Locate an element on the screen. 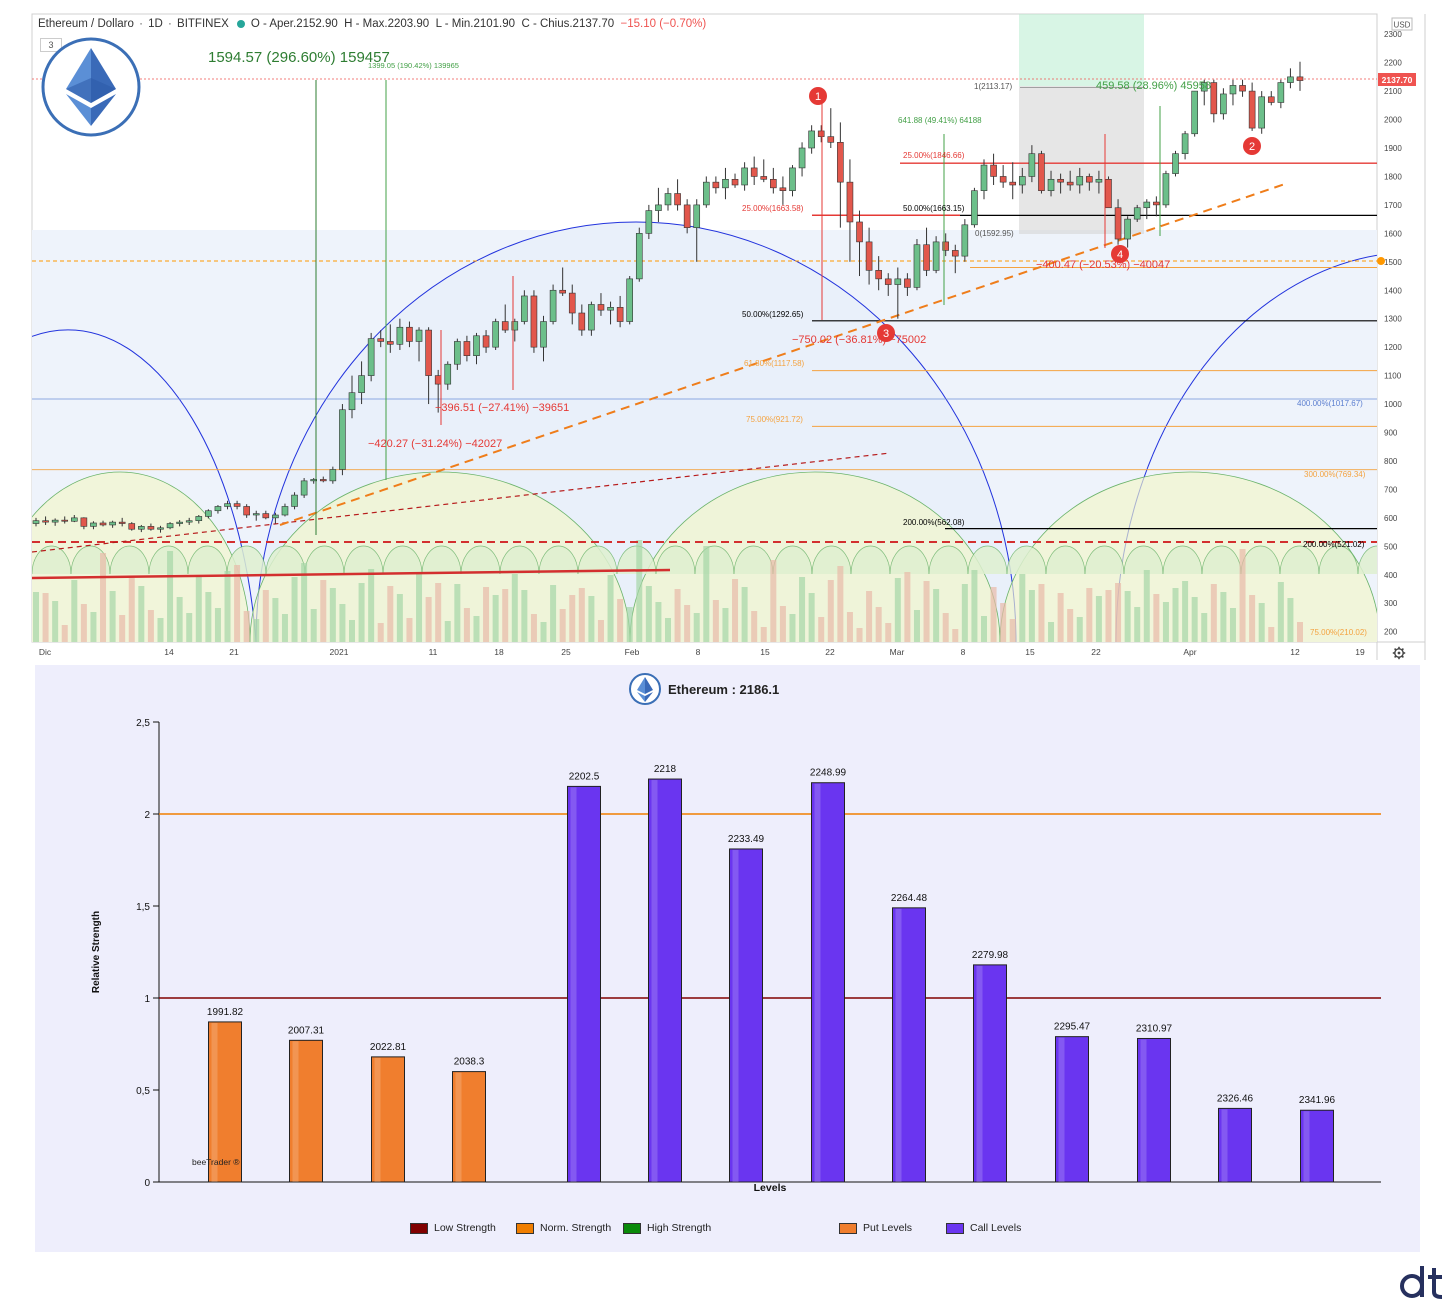 The width and height of the screenshot is (1456, 1303). bar-value-label: 2326.46 is located at coordinates (1235, 1098).